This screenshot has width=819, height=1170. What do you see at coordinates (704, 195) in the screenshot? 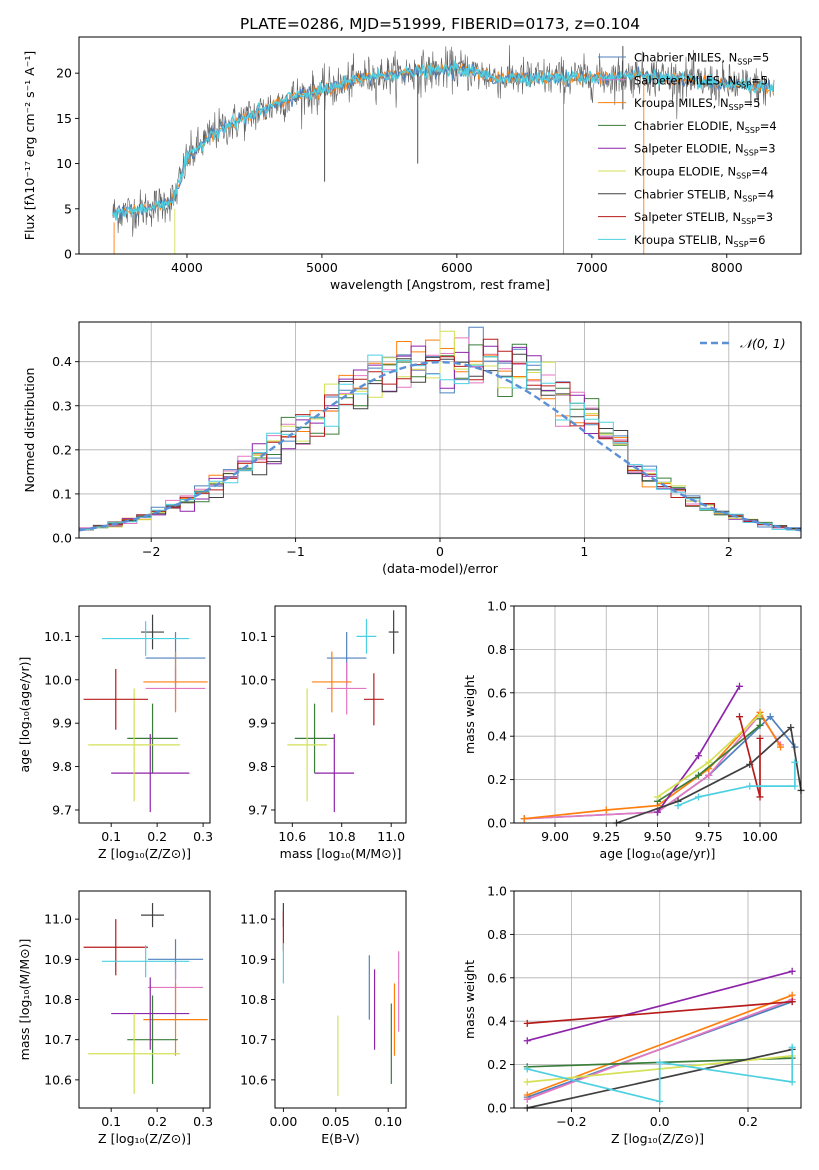
I see `legend-label: Chabrier STELIB, NSSP=4` at bounding box center [704, 195].